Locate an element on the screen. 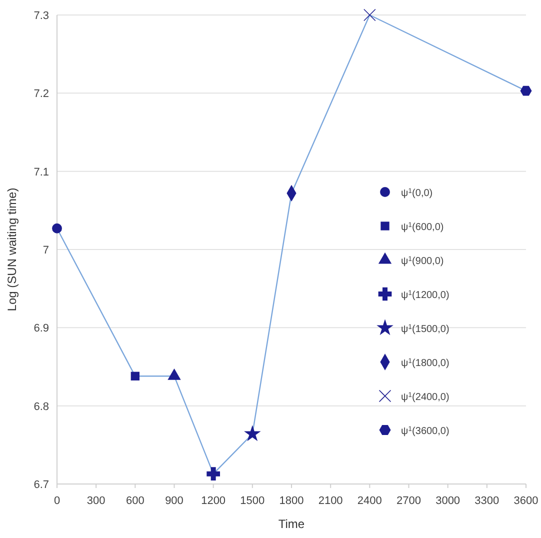  x-tick-label: 0 is located at coordinates (57, 501).